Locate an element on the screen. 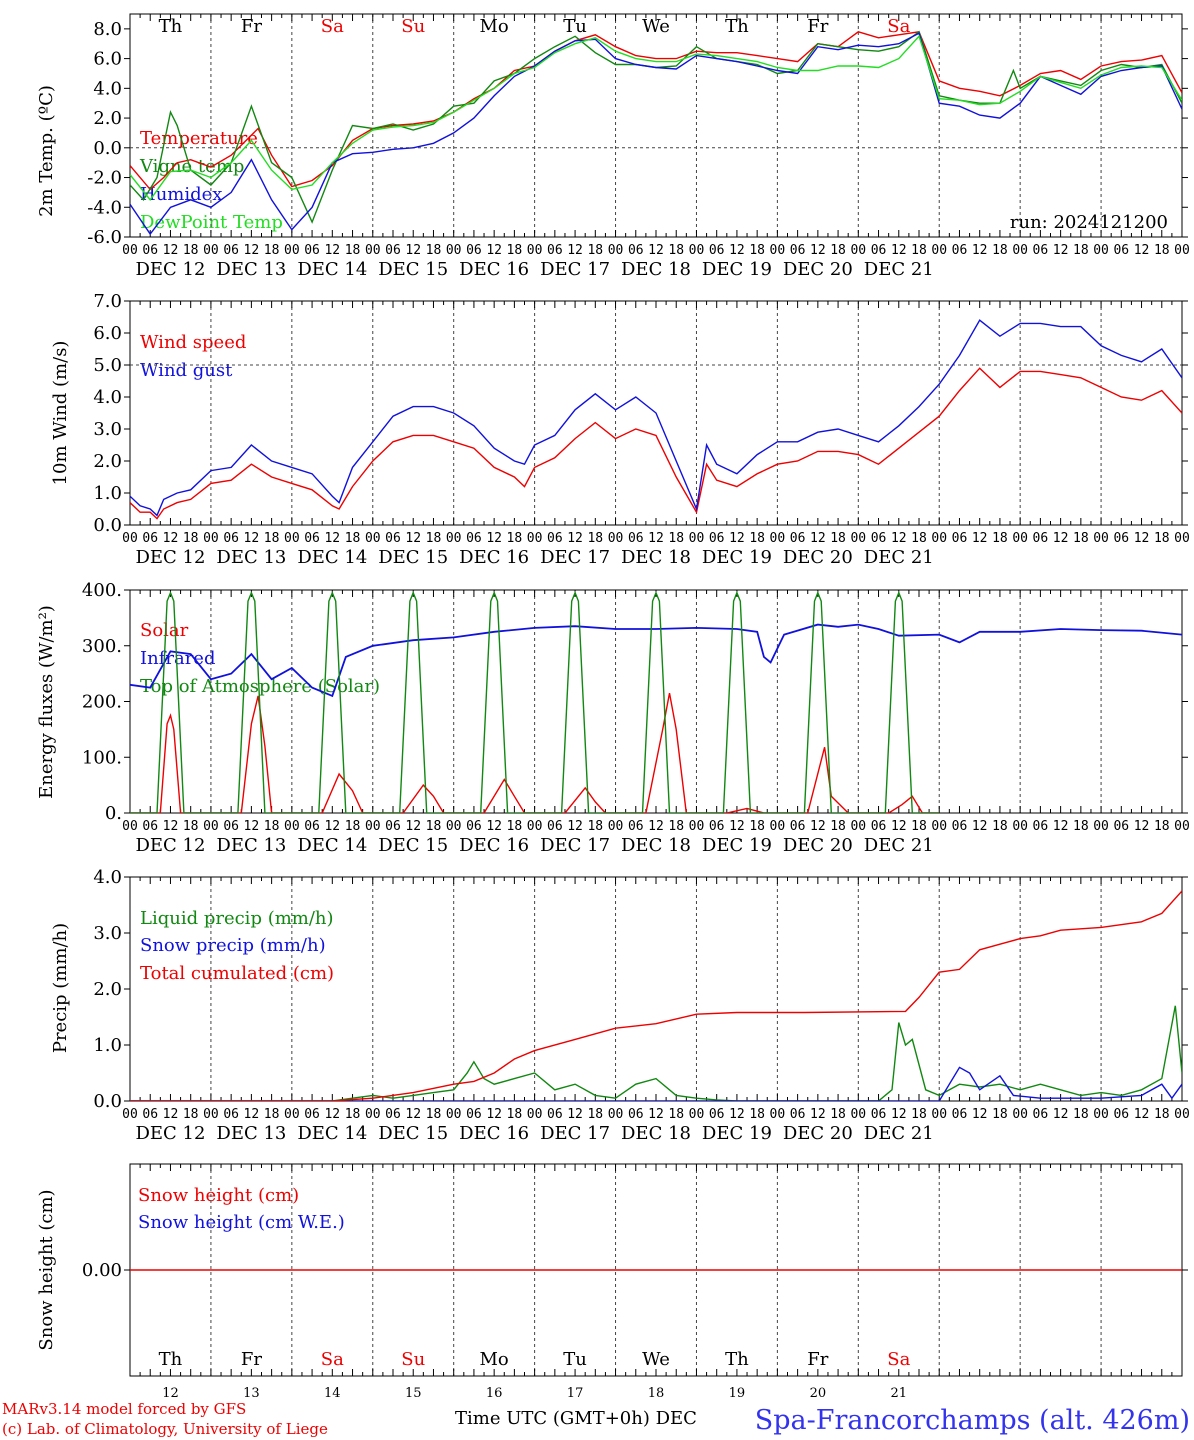  date-label: DEC 18 is located at coordinates (656, 845).